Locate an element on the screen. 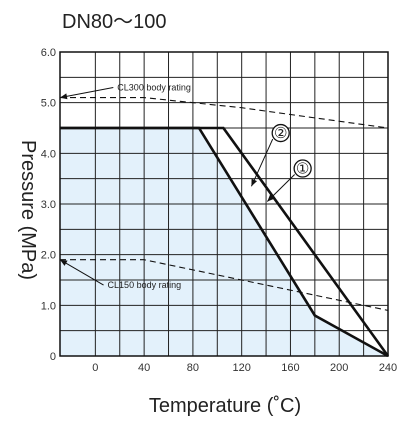 The image size is (400, 421). body-rating-label: CL150 body rating is located at coordinates (145, 285).